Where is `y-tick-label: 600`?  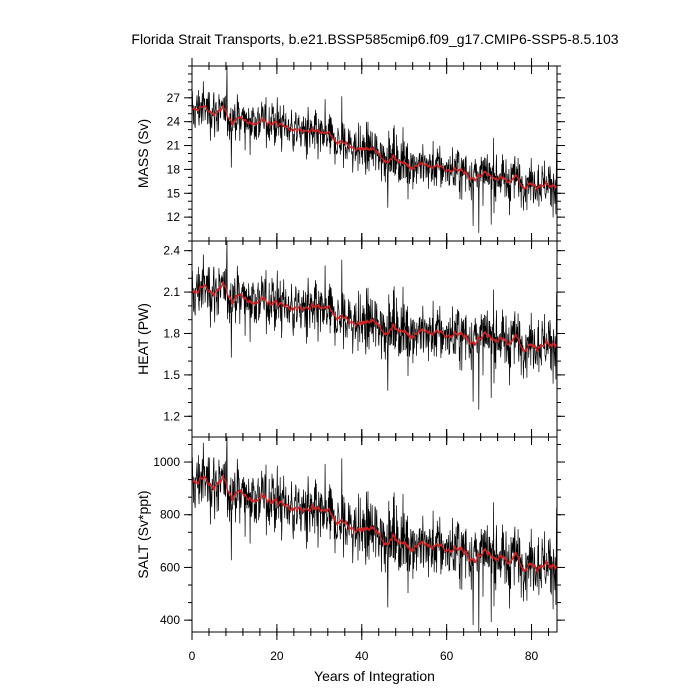
y-tick-label: 600 is located at coordinates (170, 567).